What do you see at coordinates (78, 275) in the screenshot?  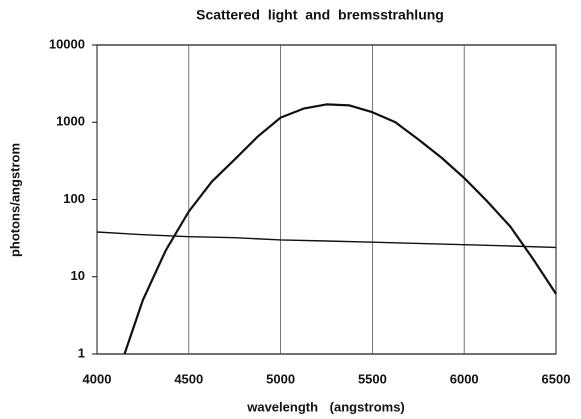 I see `y-tick-label: 10` at bounding box center [78, 275].